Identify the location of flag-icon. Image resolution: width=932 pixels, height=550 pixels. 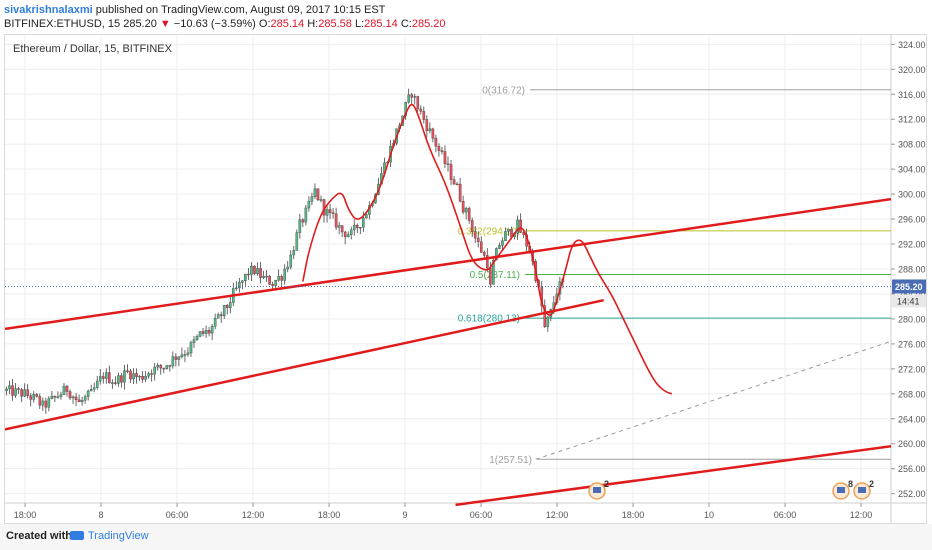
(862, 490).